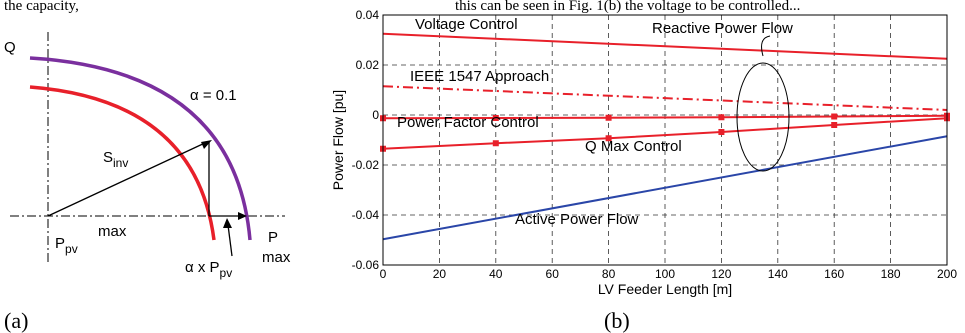 Image resolution: width=965 pixels, height=333 pixels. I want to click on series-label-3: Q Max Control, so click(633, 146).